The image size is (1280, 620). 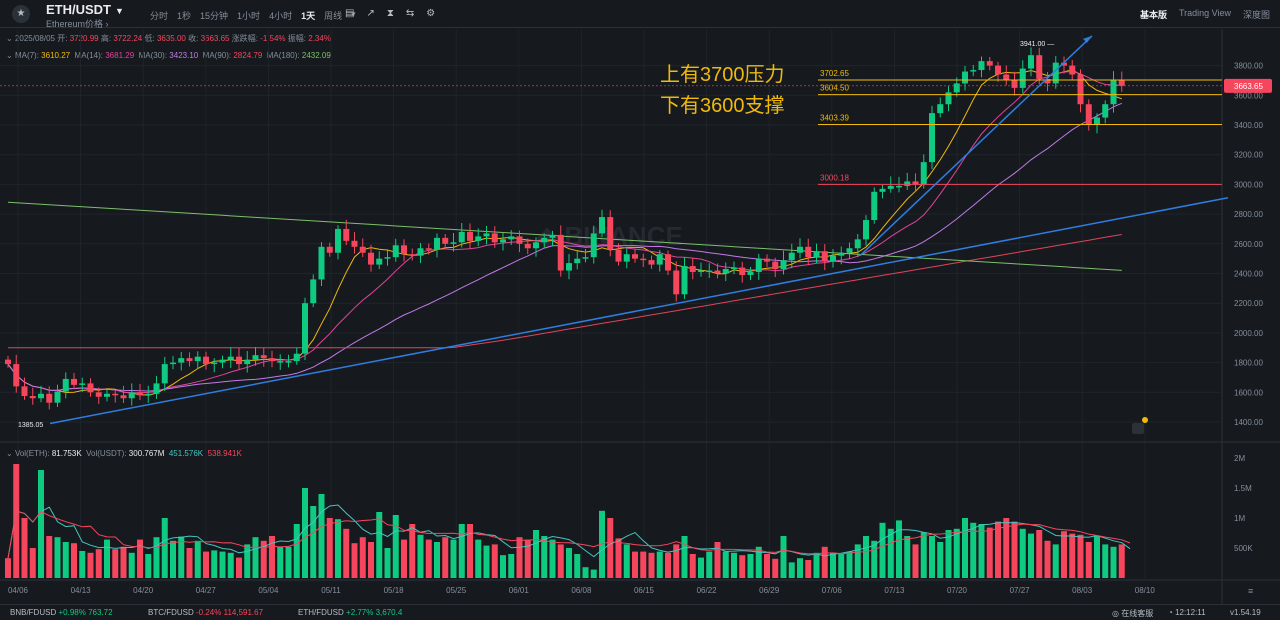 What do you see at coordinates (1133, 613) in the screenshot?
I see `support-link: ◎ 在线客服` at bounding box center [1133, 613].